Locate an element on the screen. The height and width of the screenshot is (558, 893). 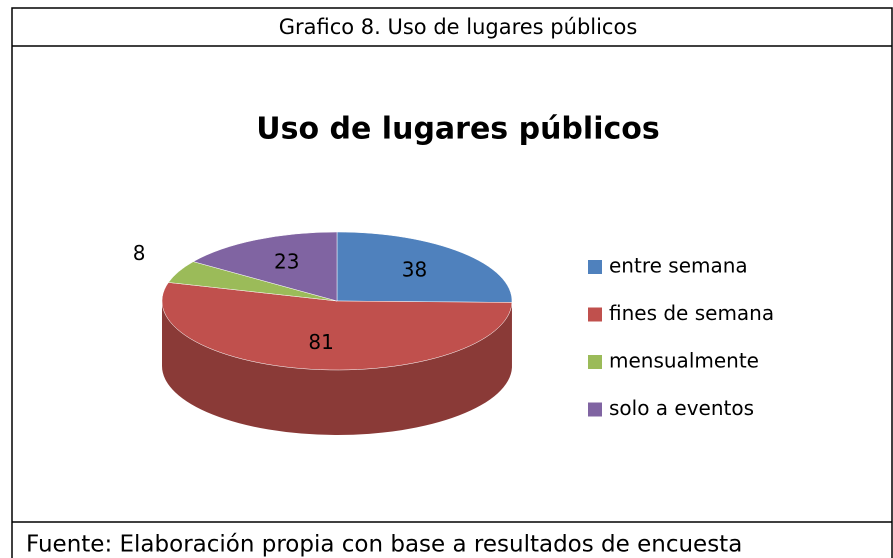
caption: Grafico 8. Uso de lugares públicos is located at coordinates (458, 27).